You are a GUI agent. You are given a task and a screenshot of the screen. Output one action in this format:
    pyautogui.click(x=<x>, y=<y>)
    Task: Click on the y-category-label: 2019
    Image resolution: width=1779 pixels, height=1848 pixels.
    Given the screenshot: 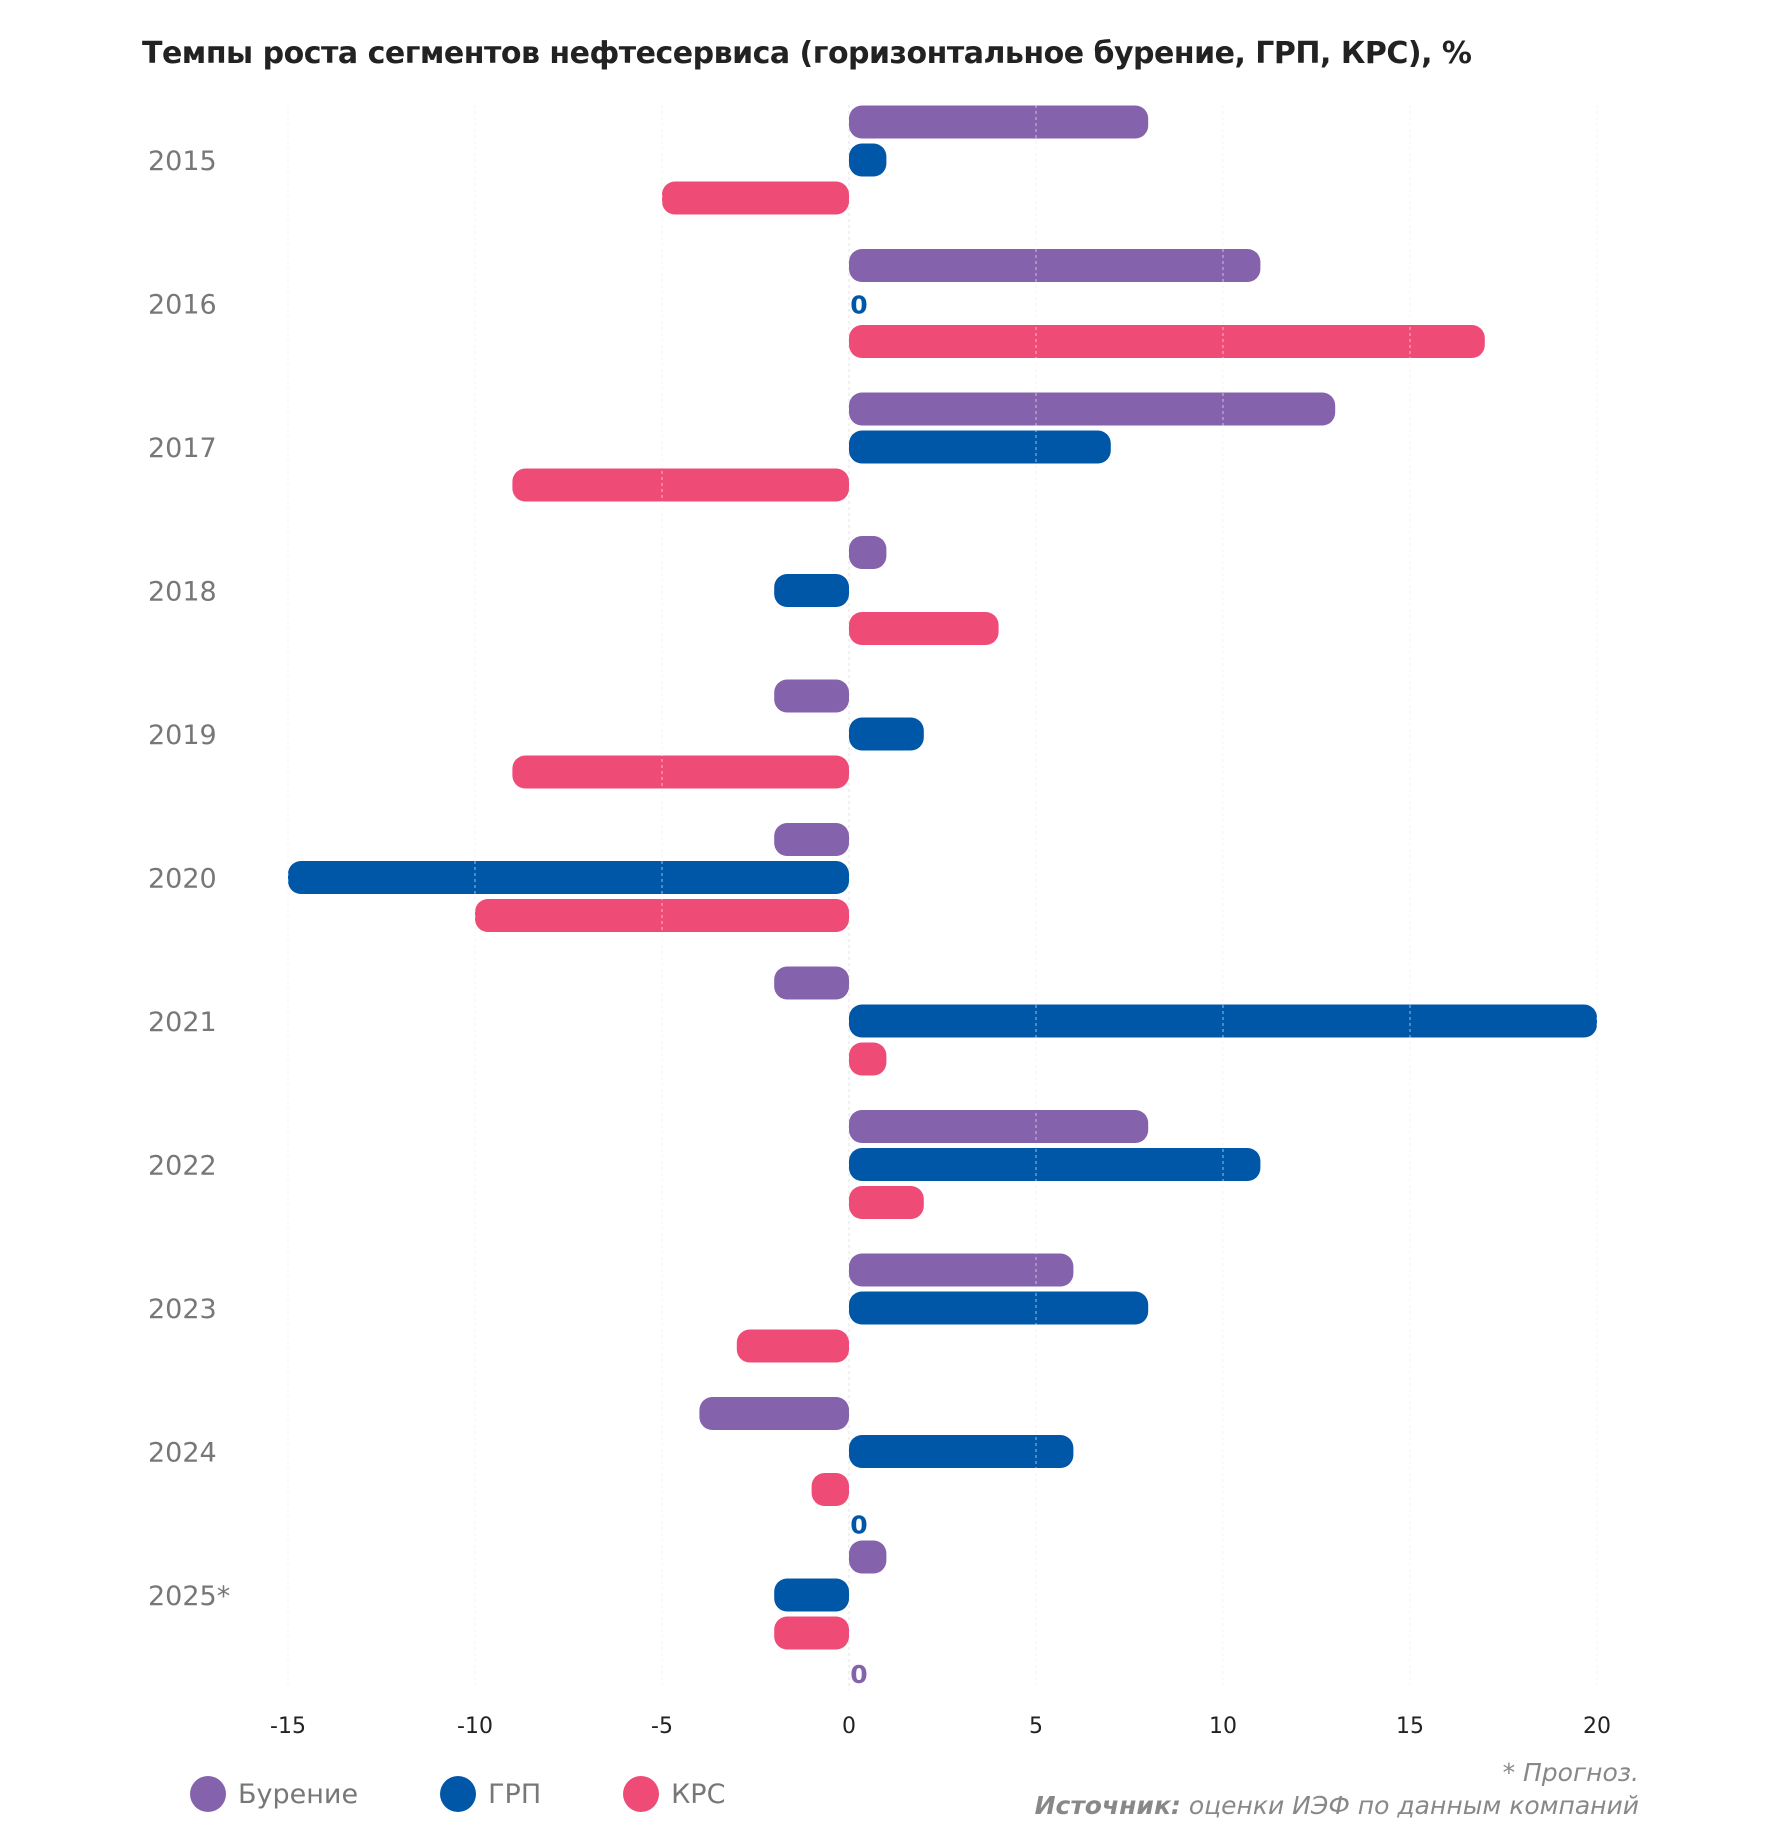 What is the action you would take?
    pyautogui.click(x=182, y=735)
    